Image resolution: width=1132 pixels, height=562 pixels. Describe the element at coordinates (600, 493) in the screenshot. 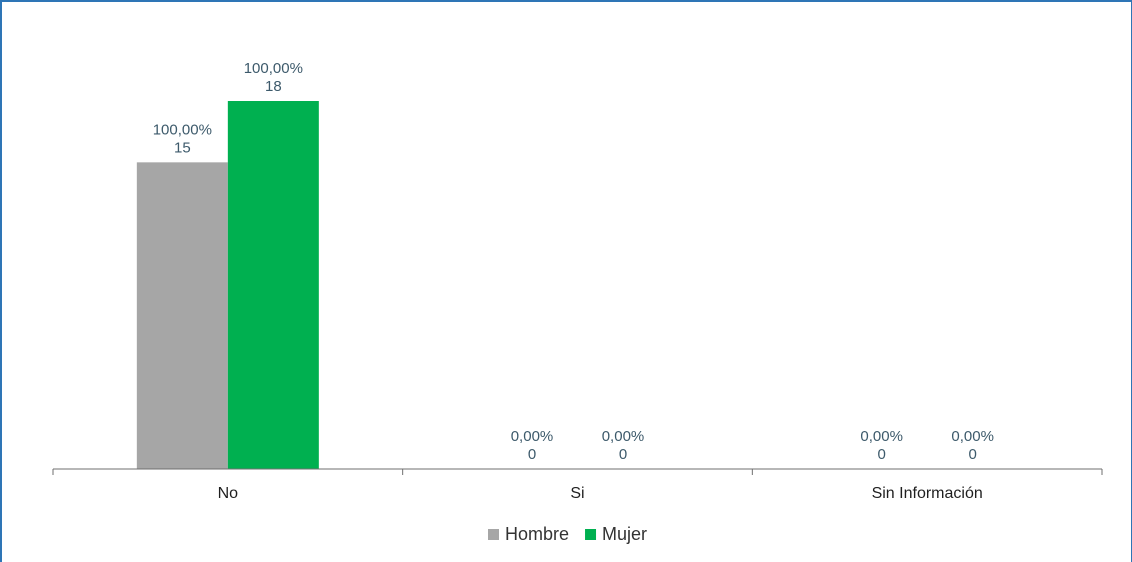

I see `category-labels: No Si Sin Información` at that location.